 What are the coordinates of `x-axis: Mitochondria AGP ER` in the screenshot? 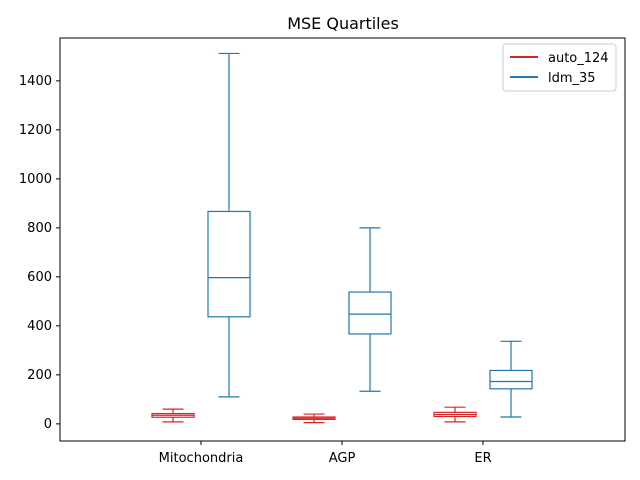 It's located at (325, 453).